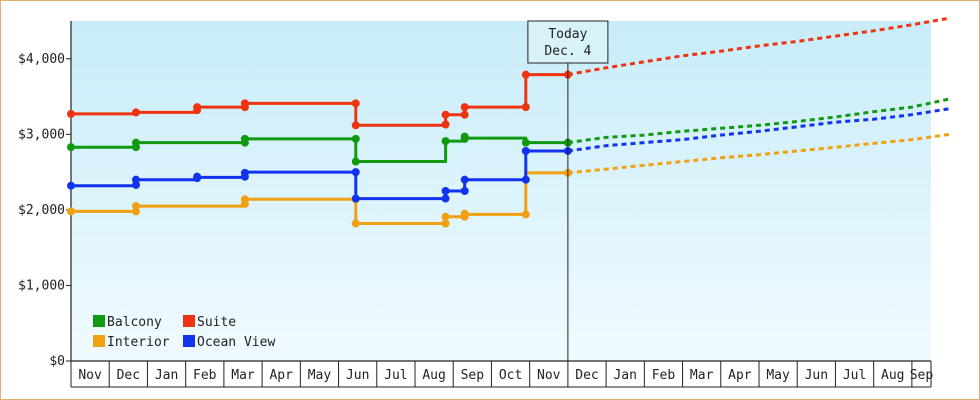 The width and height of the screenshot is (980, 400). I want to click on legend-item: Interior, so click(131, 342).